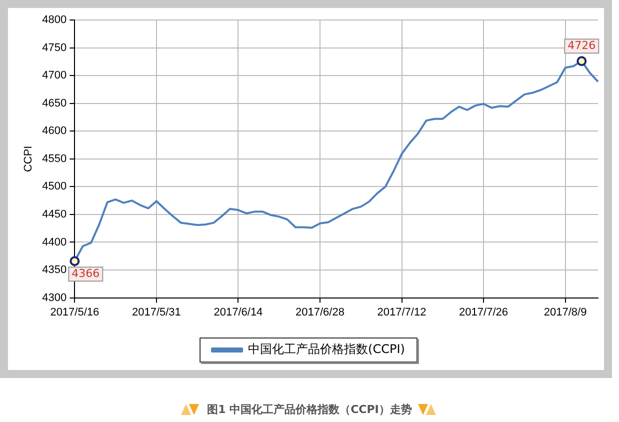 This screenshot has height=422, width=619. Describe the element at coordinates (565, 312) in the screenshot. I see `x-tick-label: 2017/8/9` at that location.